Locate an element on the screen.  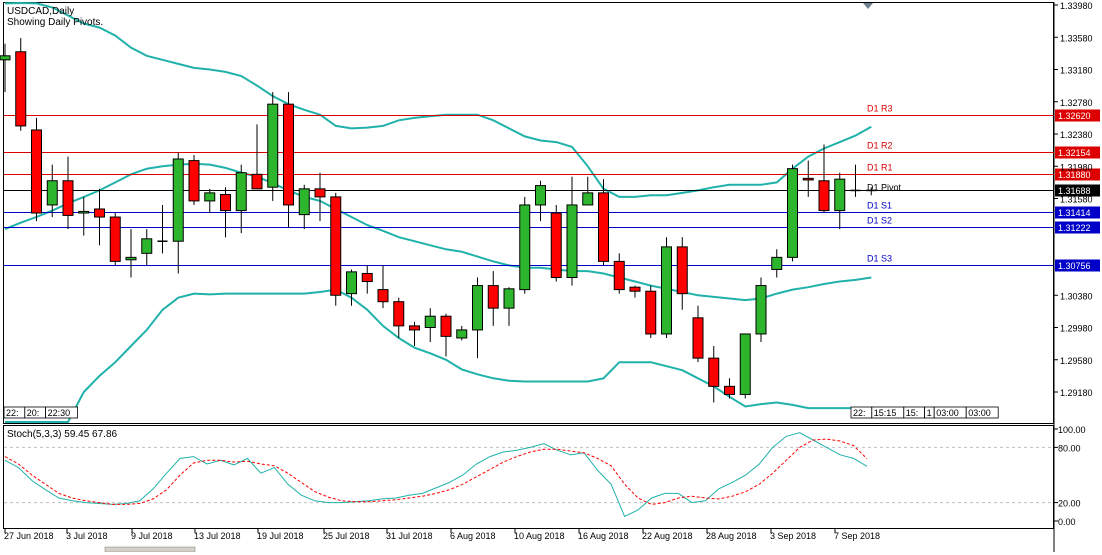
pivot-price-value: 1.32620 is located at coordinates (1074, 116).